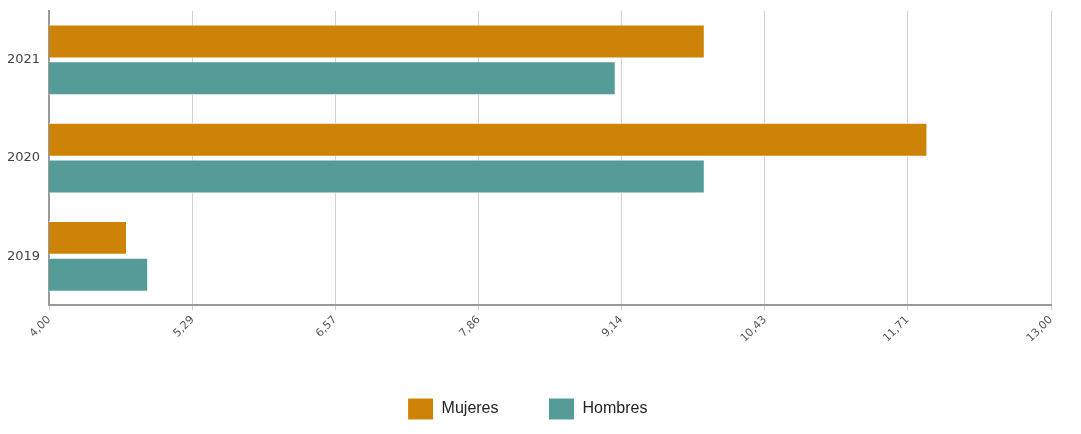  I want to click on y-tick-label: 2019, so click(23, 255).